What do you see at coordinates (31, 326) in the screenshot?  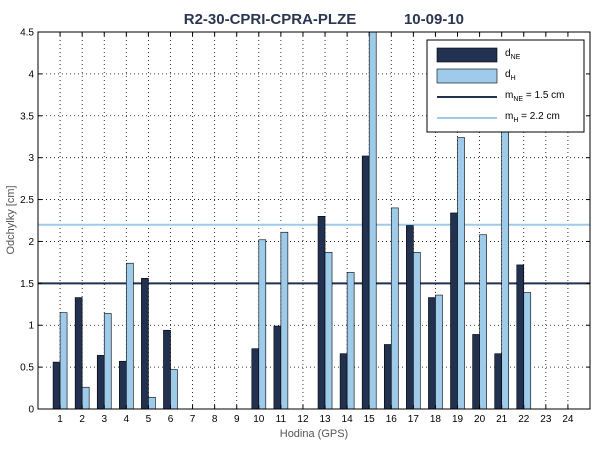 I see `y-tick-label-2: 1` at bounding box center [31, 326].